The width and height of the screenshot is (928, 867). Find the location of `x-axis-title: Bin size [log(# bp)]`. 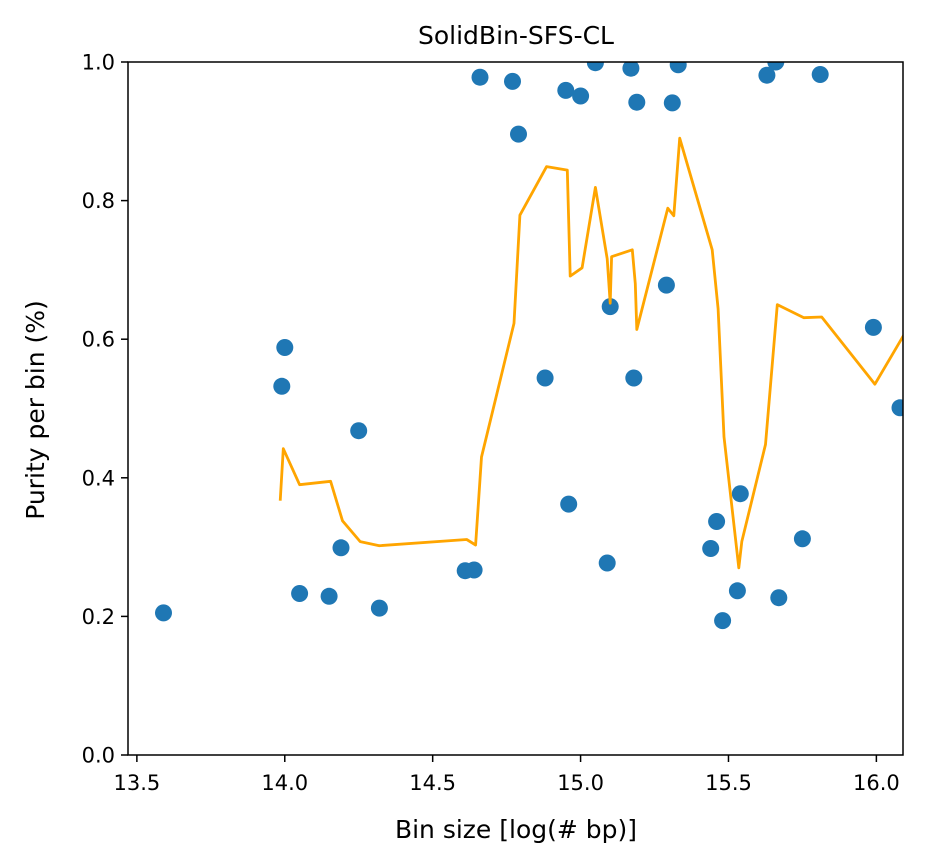

x-axis-title: Bin size [log(# bp)] is located at coordinates (516, 829).